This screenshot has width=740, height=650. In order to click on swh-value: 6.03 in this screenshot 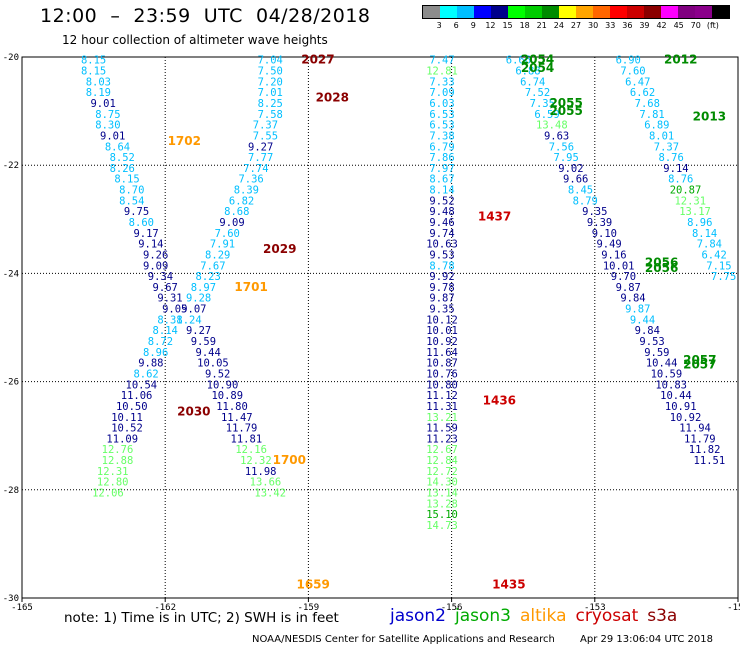, I will do `click(441, 104)`.